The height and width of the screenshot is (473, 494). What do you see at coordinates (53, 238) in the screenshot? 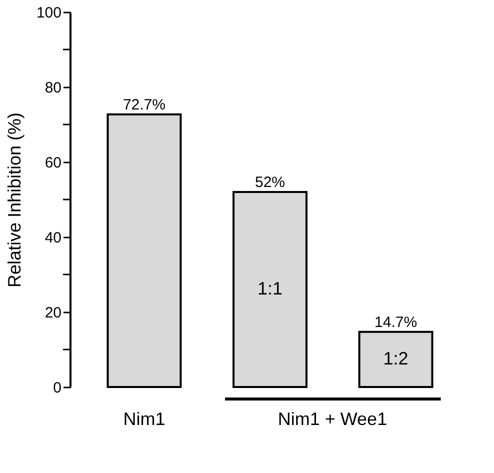
I see `y-tick-label: 40` at bounding box center [53, 238].